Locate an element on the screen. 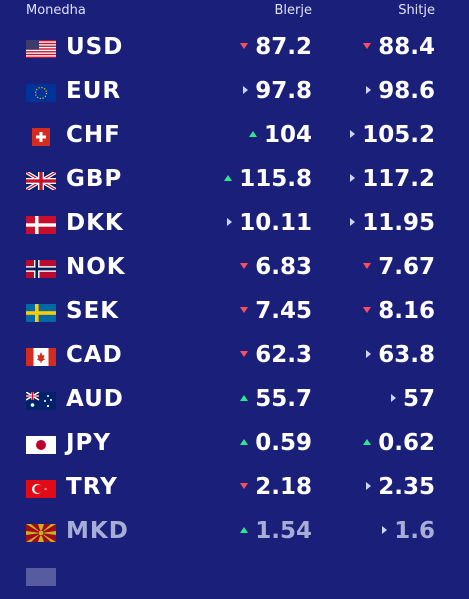 Image resolution: width=469 pixels, height=599 pixels. gb-flag-icon is located at coordinates (41, 181).